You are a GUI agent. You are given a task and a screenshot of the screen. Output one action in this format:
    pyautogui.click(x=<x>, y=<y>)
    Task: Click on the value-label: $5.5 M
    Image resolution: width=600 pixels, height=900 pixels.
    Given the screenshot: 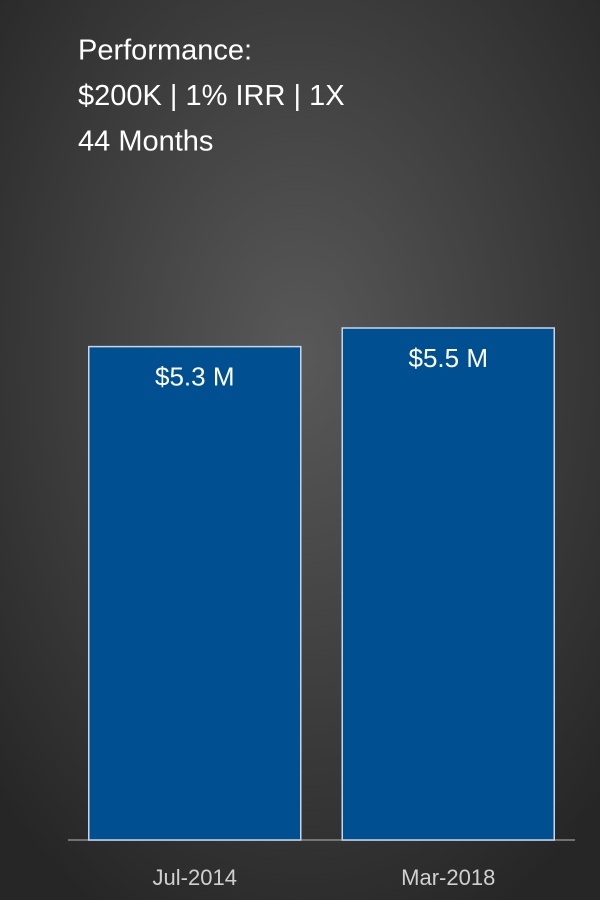 What is the action you would take?
    pyautogui.click(x=449, y=358)
    